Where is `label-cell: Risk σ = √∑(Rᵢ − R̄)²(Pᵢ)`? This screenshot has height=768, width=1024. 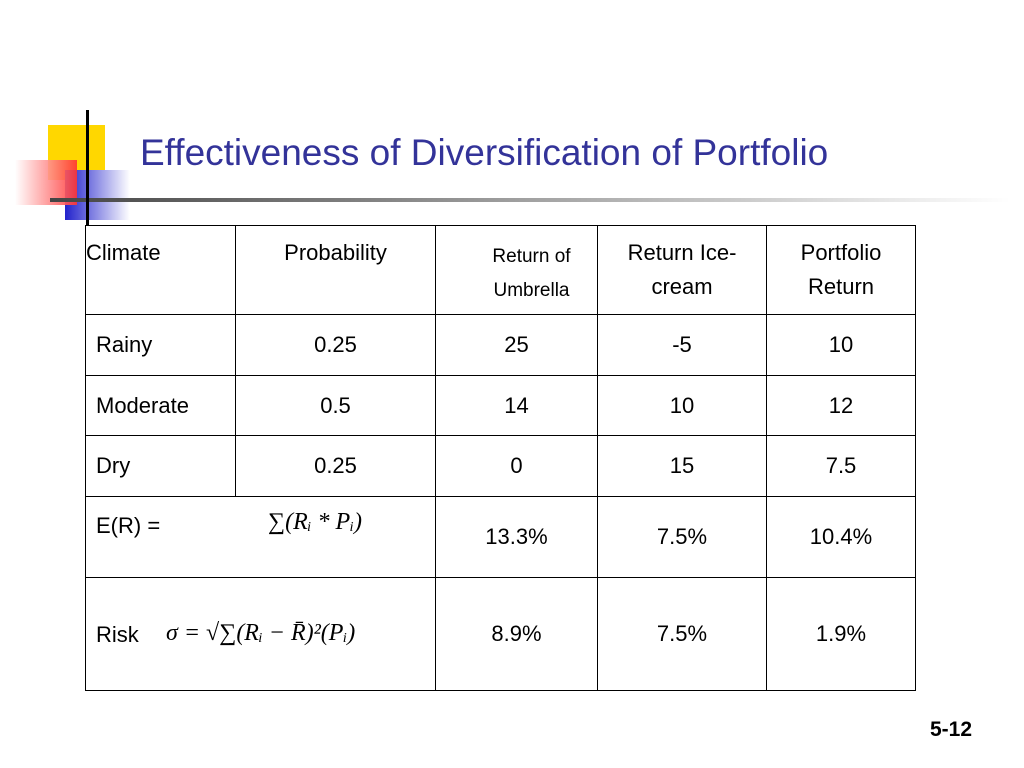 label-cell: Risk σ = √∑(Rᵢ − R̄)²(Pᵢ) is located at coordinates (260, 634).